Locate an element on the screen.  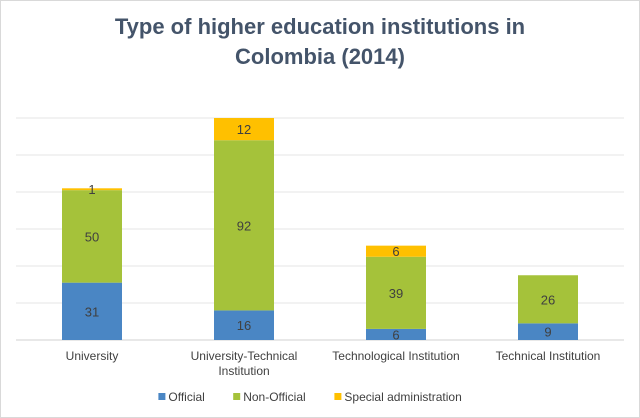
category-label: Technical Institution is located at coordinates (548, 356).